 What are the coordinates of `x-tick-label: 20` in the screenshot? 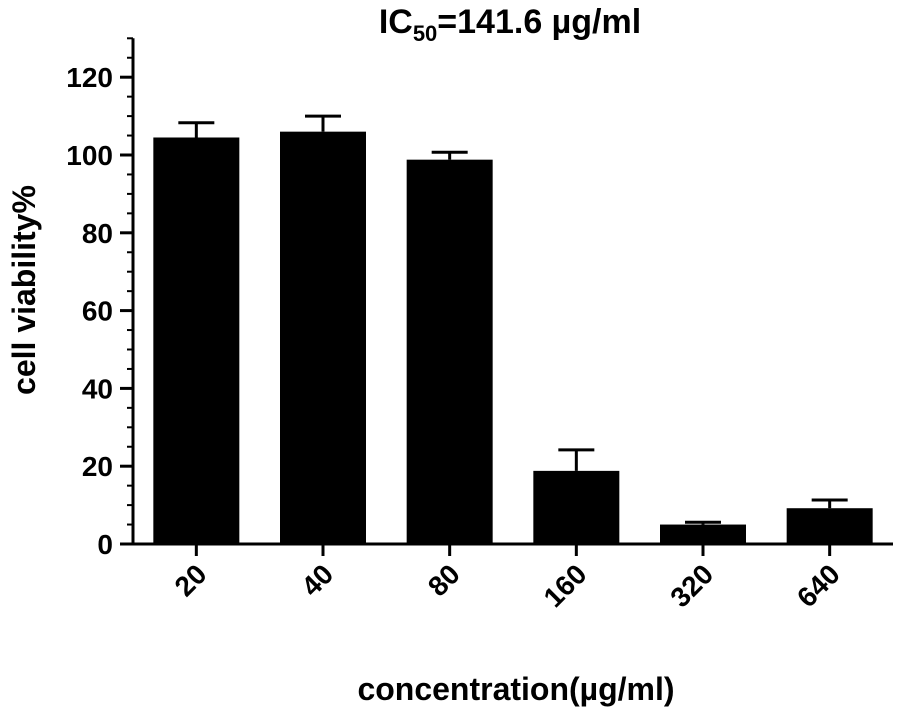 It's located at (191, 580).